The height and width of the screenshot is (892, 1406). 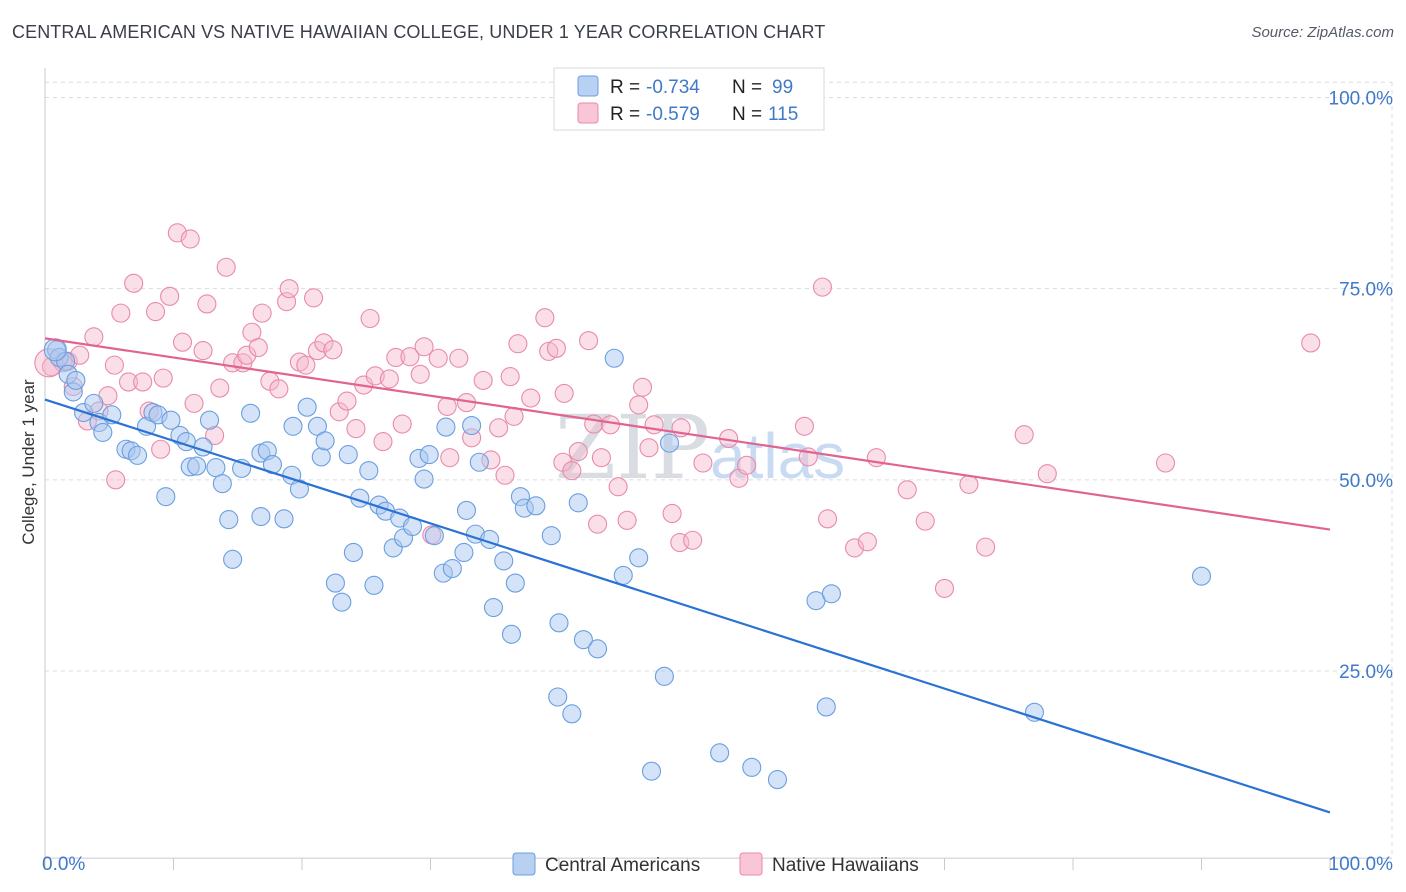 I want to click on watermark-atlas: atlas, so click(x=777, y=456).